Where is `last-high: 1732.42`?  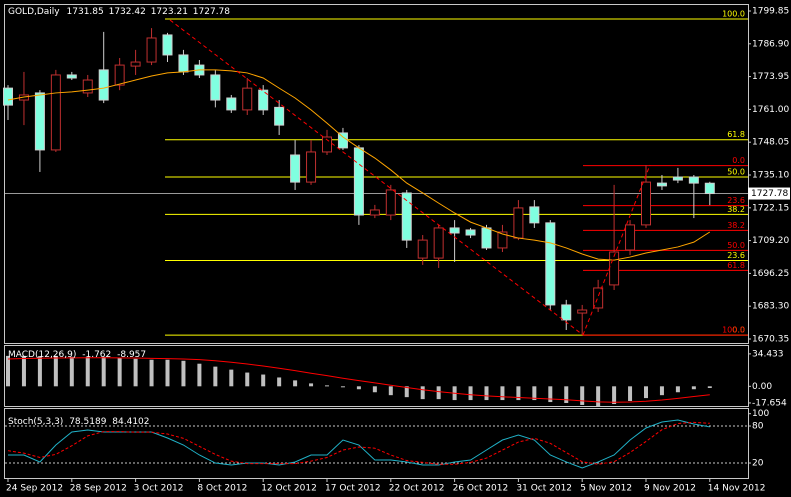
last-high: 1732.42 is located at coordinates (127, 12).